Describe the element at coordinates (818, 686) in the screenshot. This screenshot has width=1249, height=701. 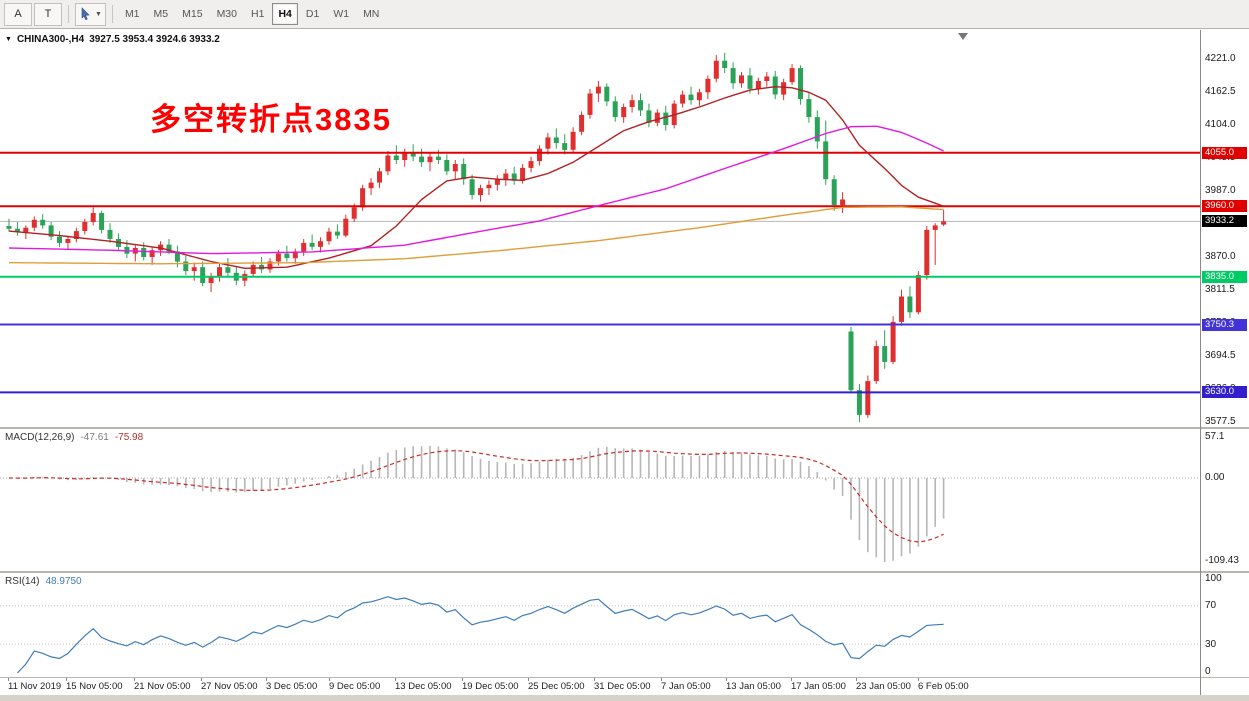
I see `time-axis-label: 17 Jan 05:00` at that location.